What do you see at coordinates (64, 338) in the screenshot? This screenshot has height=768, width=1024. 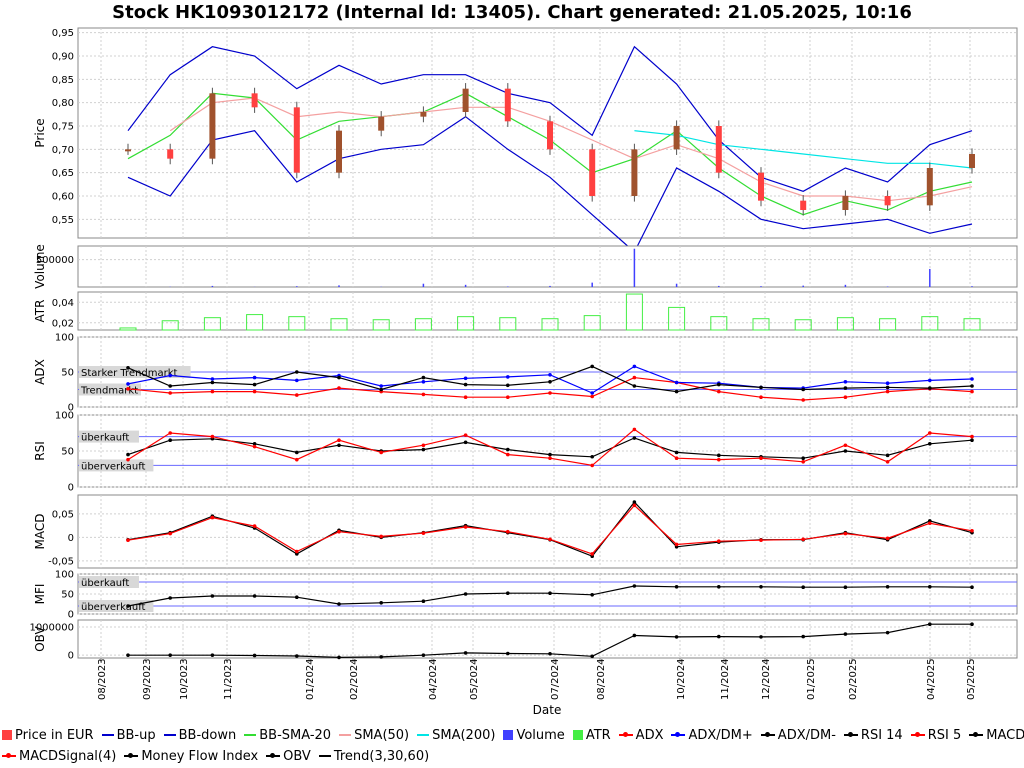 I see `adx-ytick-label: 100` at bounding box center [64, 338].